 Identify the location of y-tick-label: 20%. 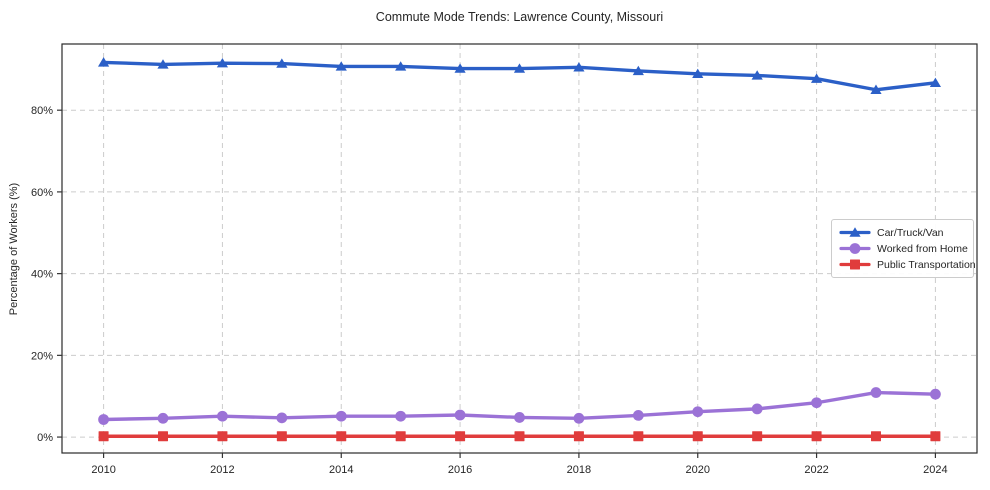
(42, 356).